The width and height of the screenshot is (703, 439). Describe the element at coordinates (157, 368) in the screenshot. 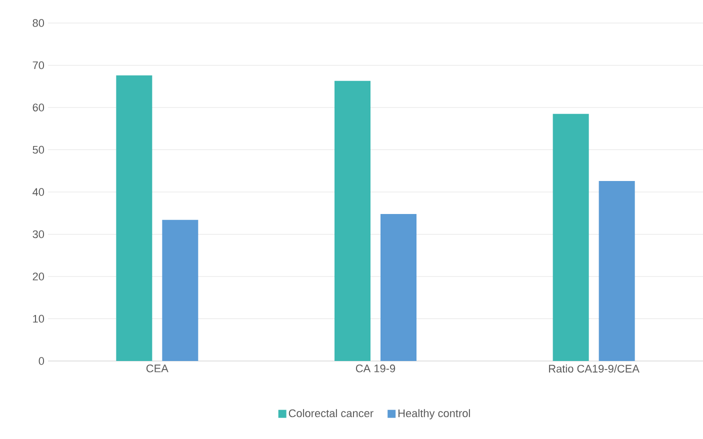

I see `x-tick-label: CEA` at that location.